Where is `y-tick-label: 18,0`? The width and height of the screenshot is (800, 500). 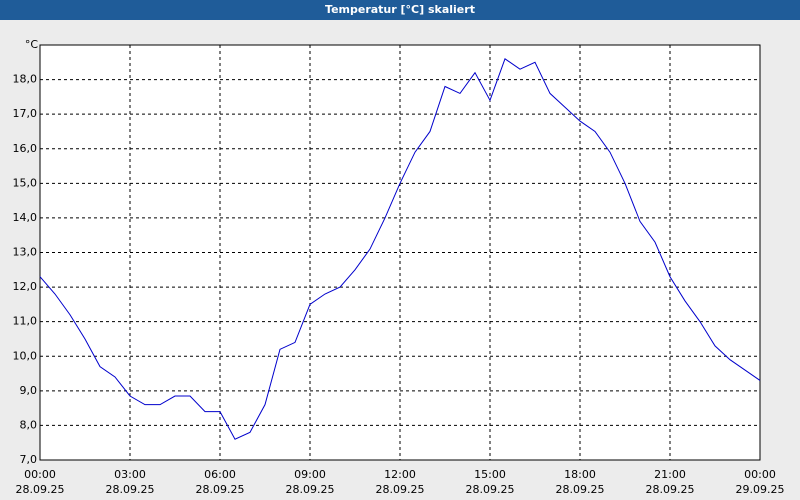 y-tick-label: 18,0 is located at coordinates (25, 79).